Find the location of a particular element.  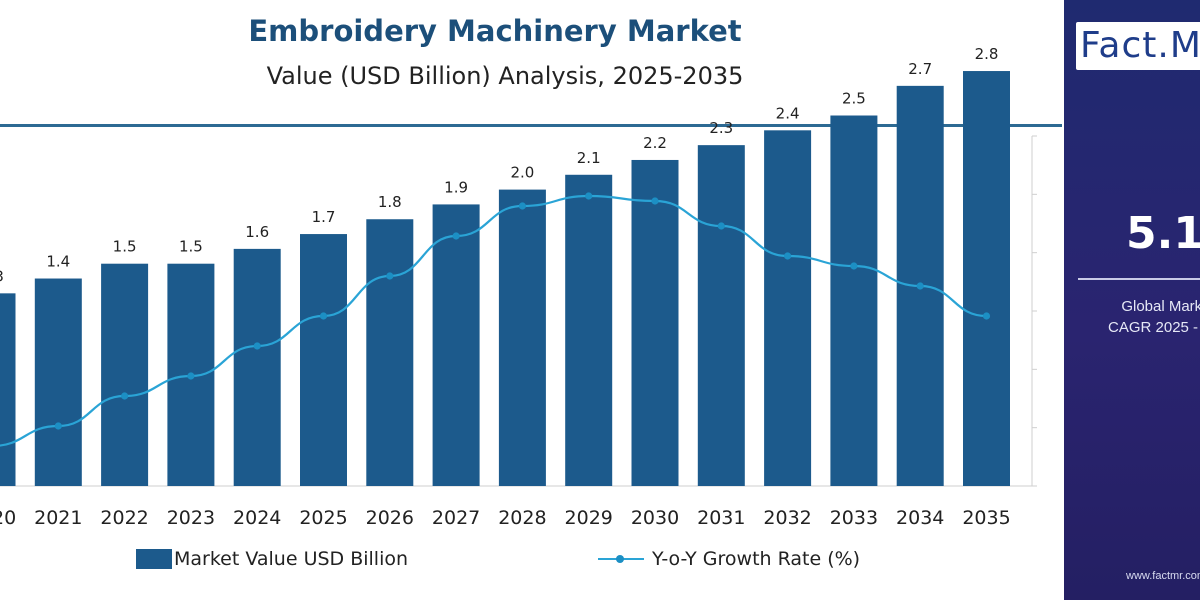

x-tick-2023: 2023 is located at coordinates (191, 518).